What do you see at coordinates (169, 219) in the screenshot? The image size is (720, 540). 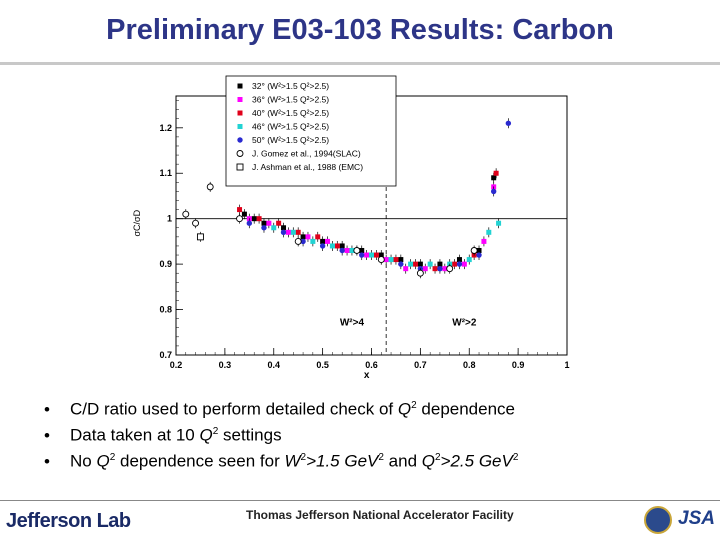 I see `y-tick-label: 1` at bounding box center [169, 219].